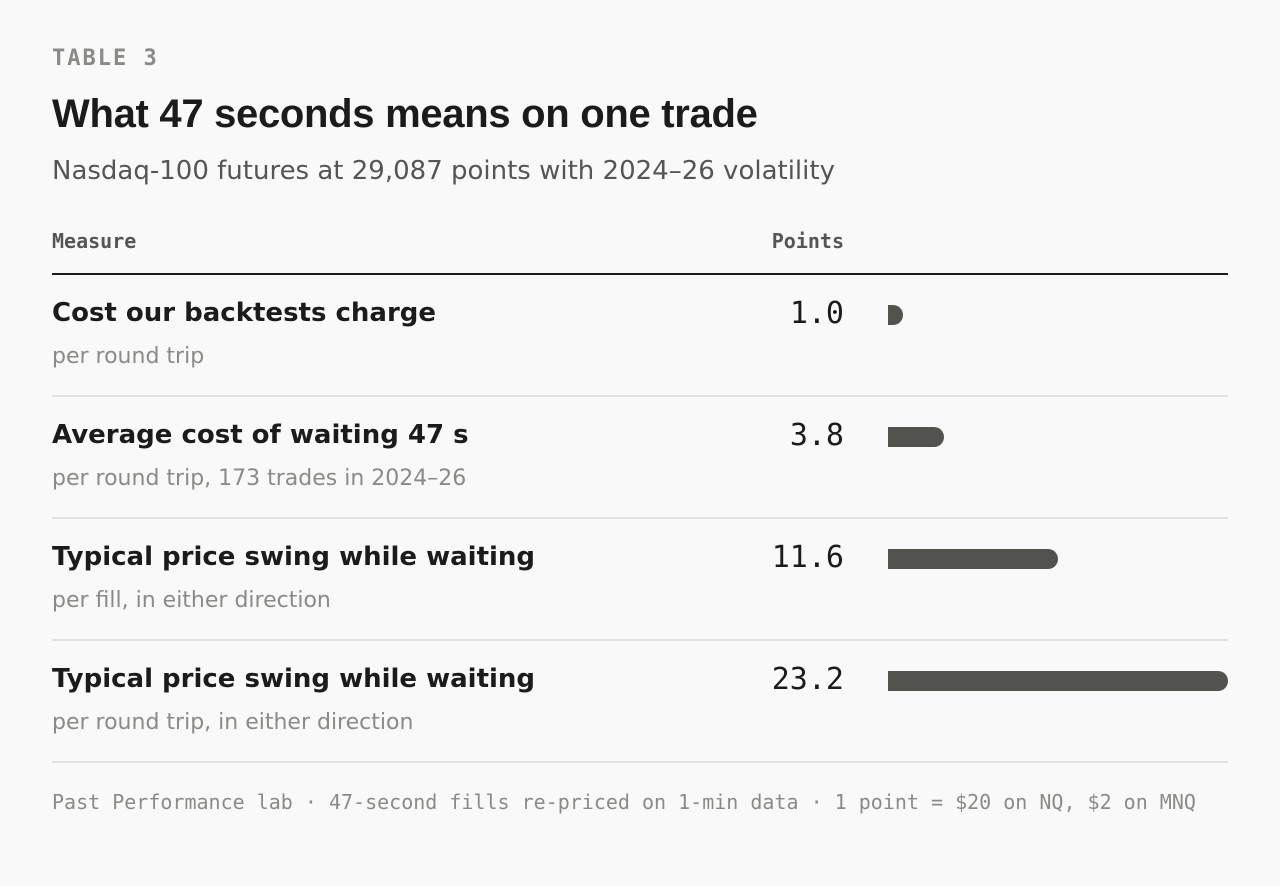 The height and width of the screenshot is (886, 1280). I want to click on row-note: per fill, in either direction, so click(191, 600).